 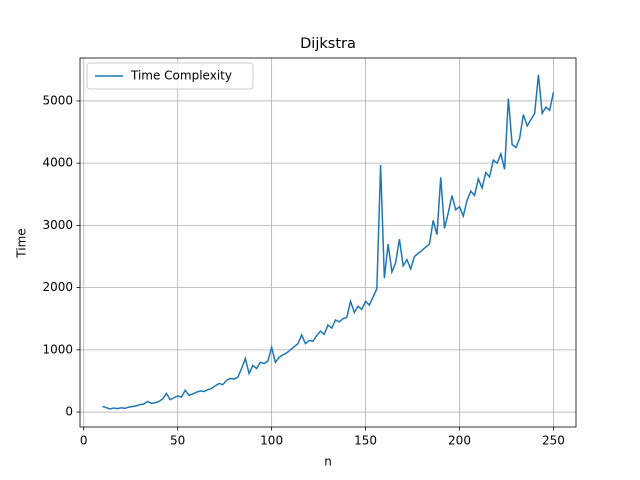 I want to click on x-tick-label: 150, so click(x=365, y=441).